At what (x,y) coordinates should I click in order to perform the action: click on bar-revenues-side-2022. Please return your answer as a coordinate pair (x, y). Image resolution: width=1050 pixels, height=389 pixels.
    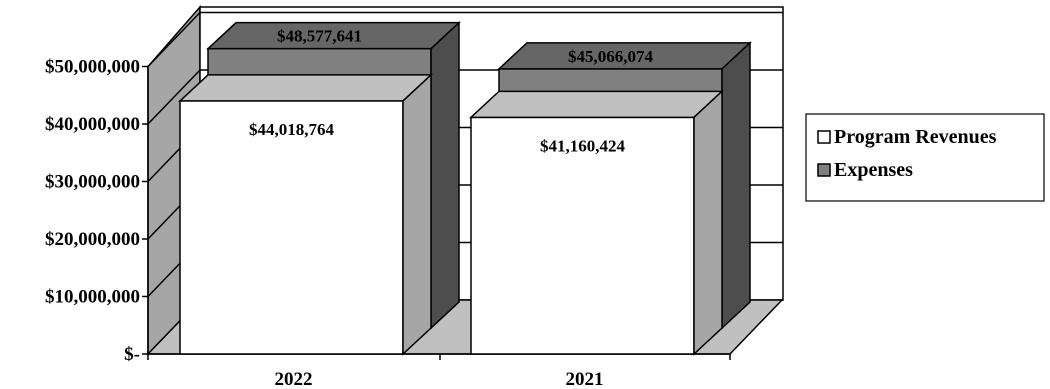
    Looking at the image, I should click on (417, 214).